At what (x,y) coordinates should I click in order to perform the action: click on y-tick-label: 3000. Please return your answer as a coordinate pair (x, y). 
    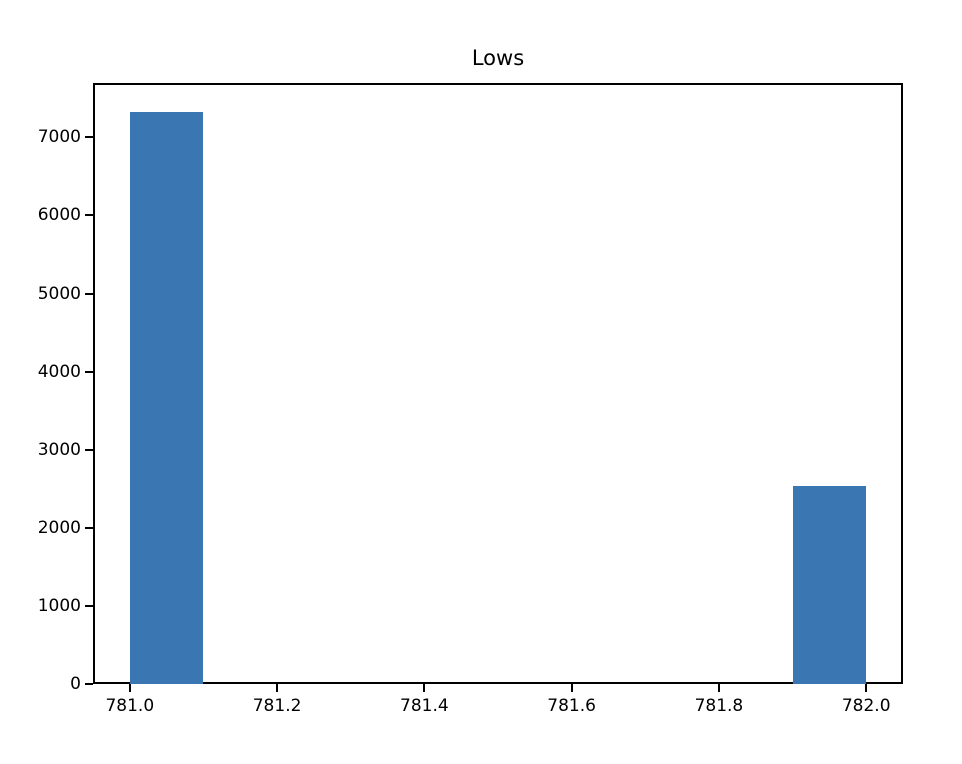
    Looking at the image, I should click on (59, 449).